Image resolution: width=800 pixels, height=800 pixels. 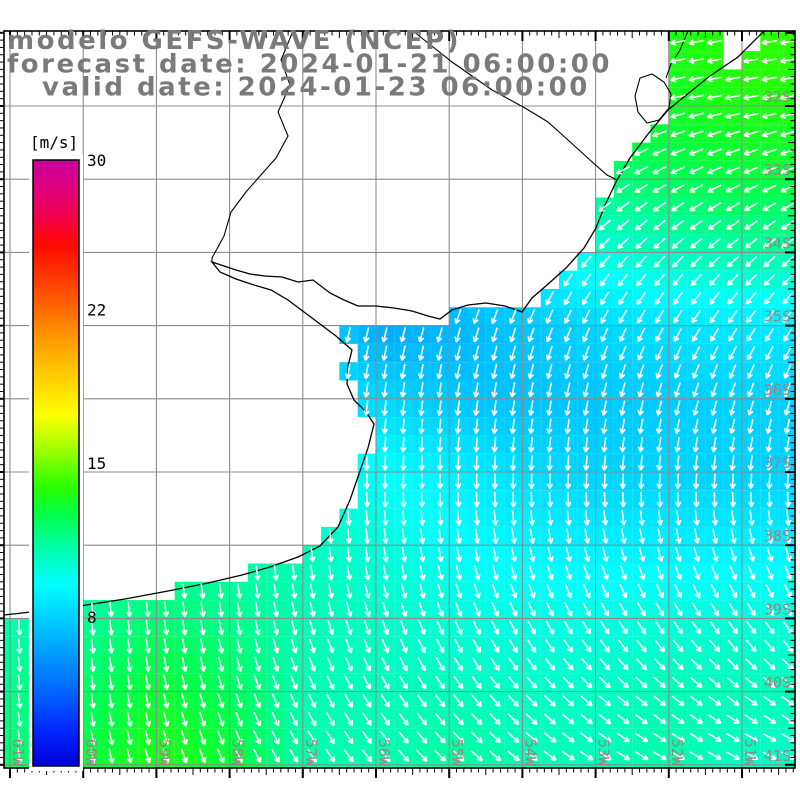 What do you see at coordinates (777, 170) in the screenshot?
I see `lat-label: 33S` at bounding box center [777, 170].